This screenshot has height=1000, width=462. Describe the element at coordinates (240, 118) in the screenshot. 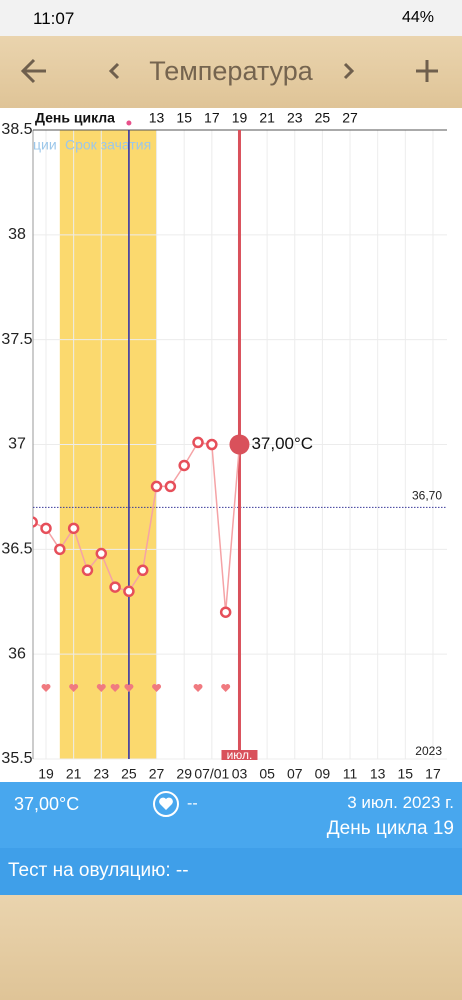

I see `cycle-day-label: 19` at that location.